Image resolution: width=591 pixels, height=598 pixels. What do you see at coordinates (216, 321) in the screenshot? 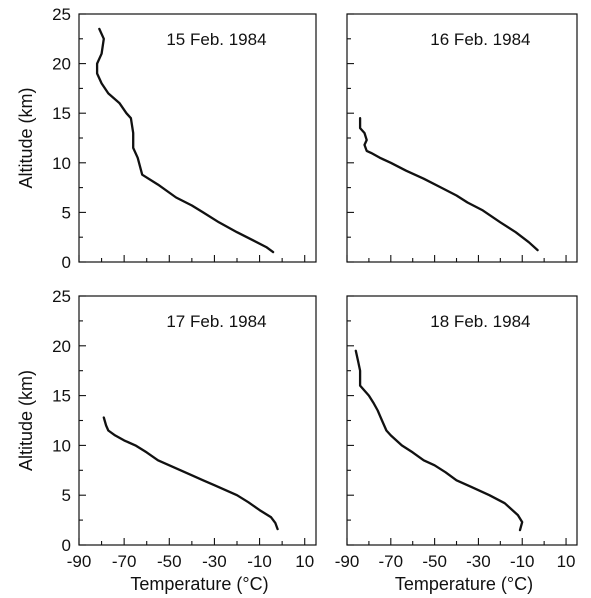
I see `panel-title: 17 Feb. 1984` at bounding box center [216, 321].